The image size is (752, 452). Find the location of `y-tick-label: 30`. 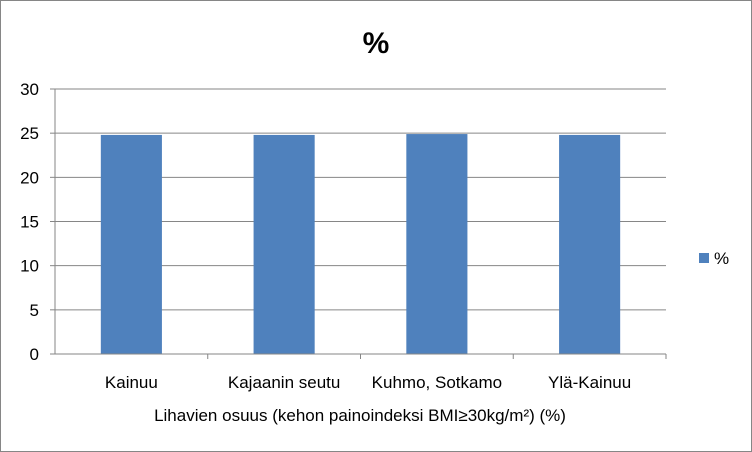

y-tick-label: 30 is located at coordinates (29, 89).